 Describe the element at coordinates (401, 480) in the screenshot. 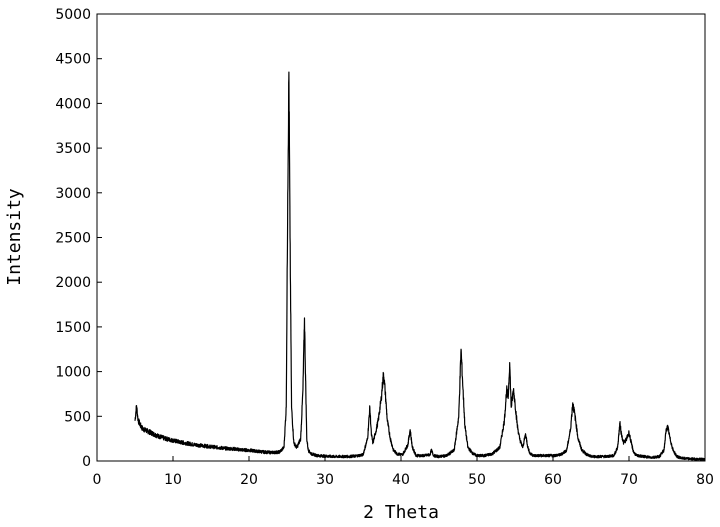

I see `x-tick-label: 40` at that location.